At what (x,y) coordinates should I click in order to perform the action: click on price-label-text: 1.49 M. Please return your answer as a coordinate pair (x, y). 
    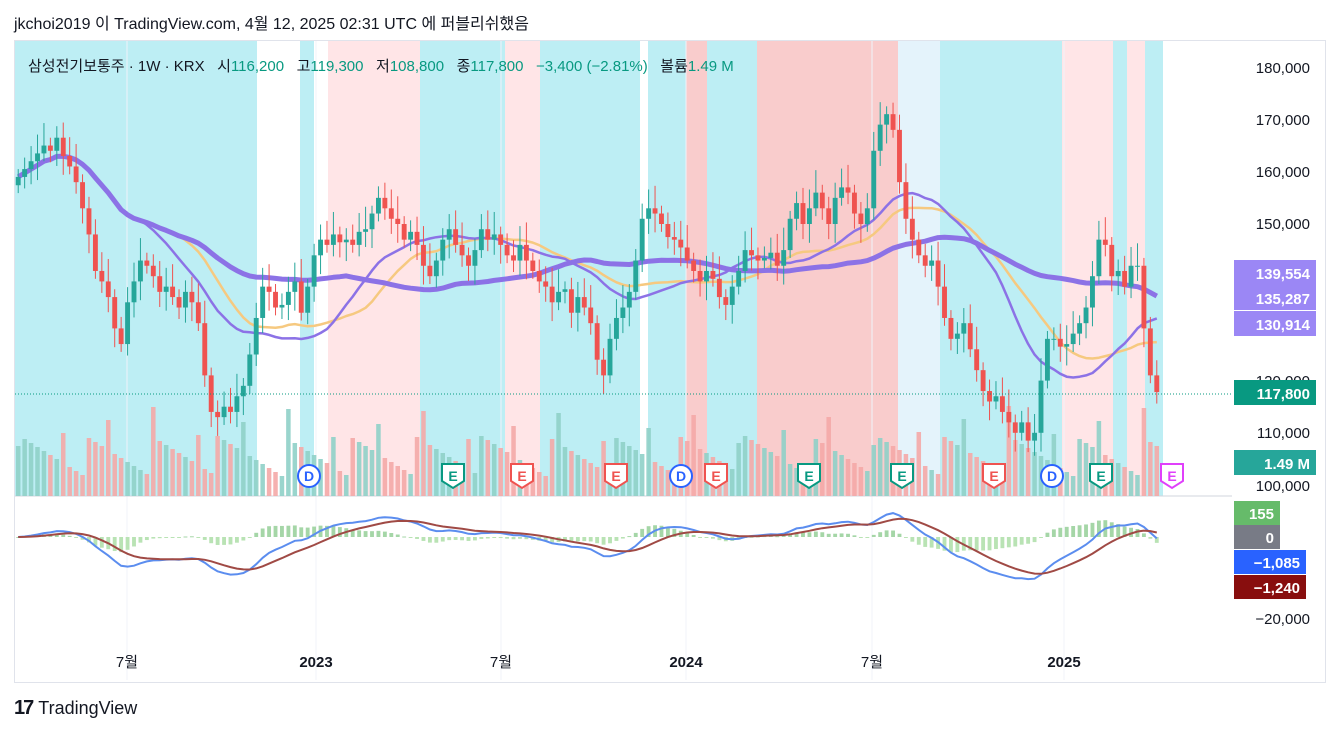
    Looking at the image, I should click on (1287, 464).